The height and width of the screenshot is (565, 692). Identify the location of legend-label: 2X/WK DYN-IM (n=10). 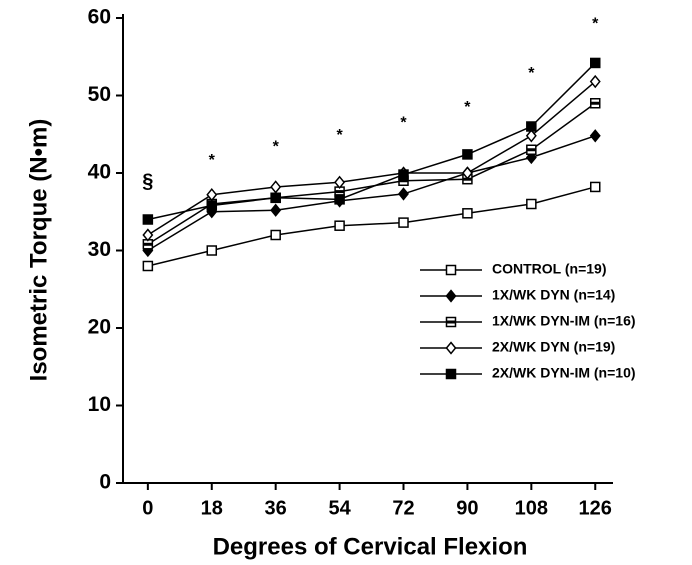
(564, 373).